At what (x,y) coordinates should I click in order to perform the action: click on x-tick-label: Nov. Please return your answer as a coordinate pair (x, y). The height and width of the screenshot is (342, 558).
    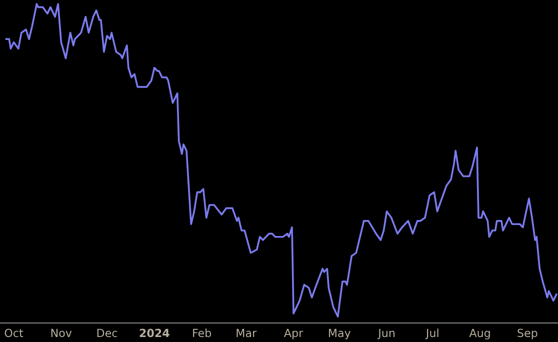
    Looking at the image, I should click on (61, 333).